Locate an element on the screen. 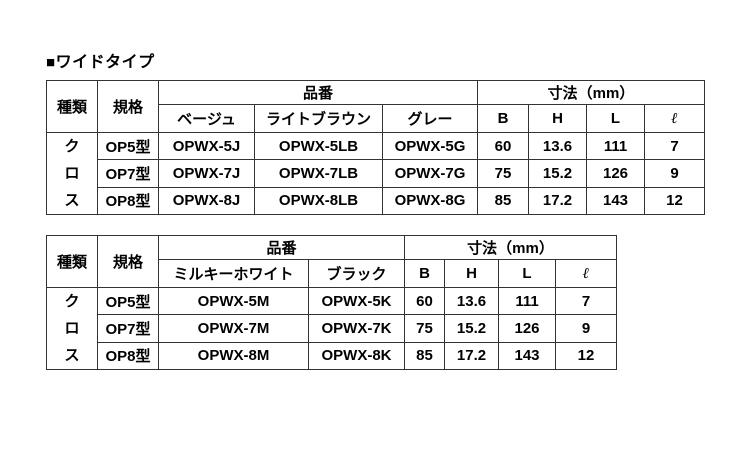 This screenshot has height=450, width=750. cell-part-beige: OPWX-5J is located at coordinates (206, 146).